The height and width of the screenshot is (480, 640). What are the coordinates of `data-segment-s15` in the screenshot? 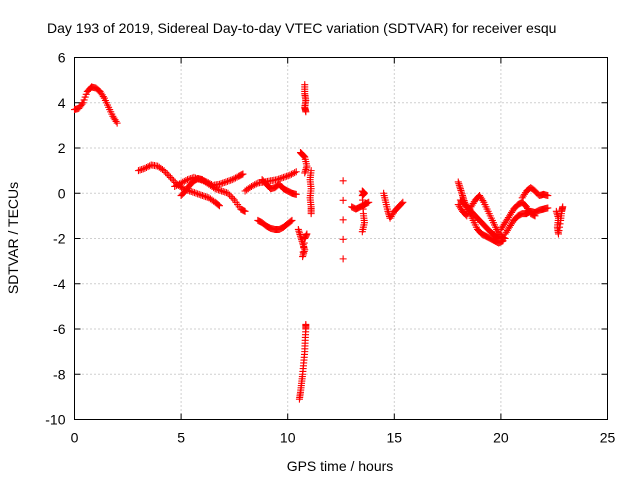 It's located at (363, 211).